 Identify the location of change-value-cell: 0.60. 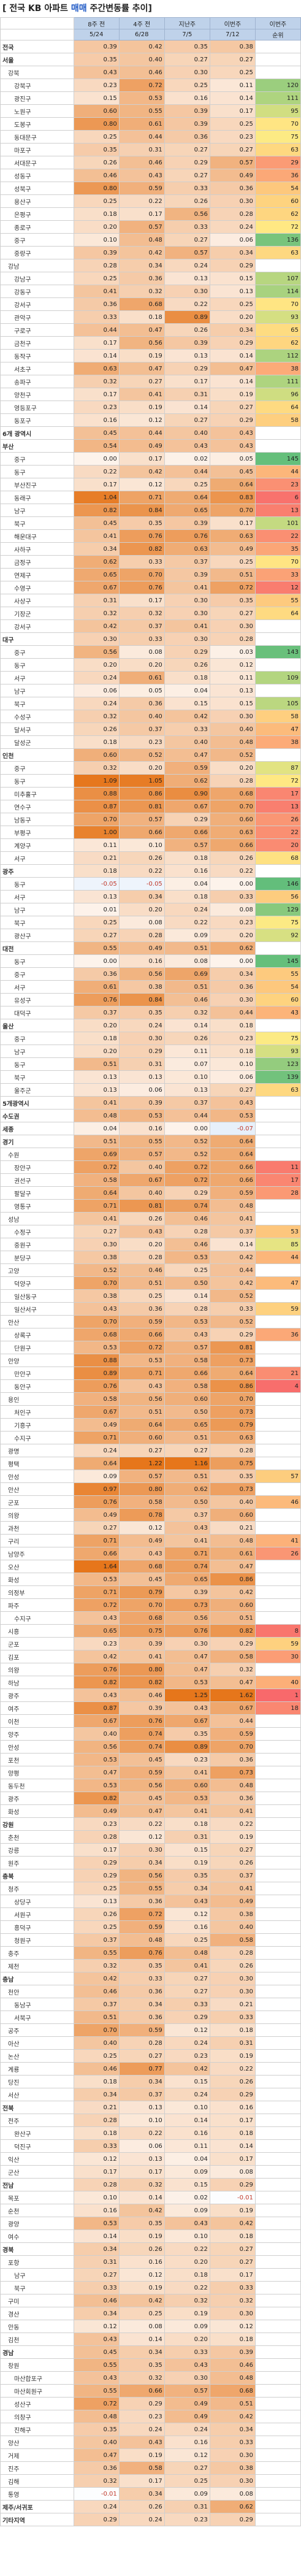
(232, 1515).